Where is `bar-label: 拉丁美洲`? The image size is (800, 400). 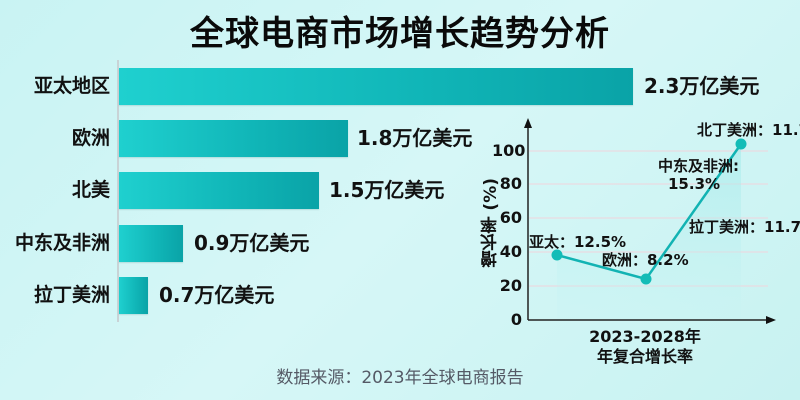 bar-label: 拉丁美洲 is located at coordinates (71, 295).